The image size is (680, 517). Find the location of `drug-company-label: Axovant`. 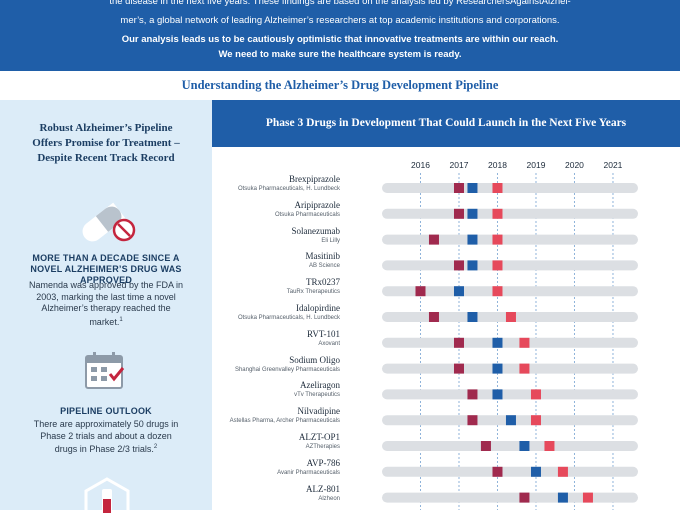

drug-company-label: Axovant is located at coordinates (329, 343).